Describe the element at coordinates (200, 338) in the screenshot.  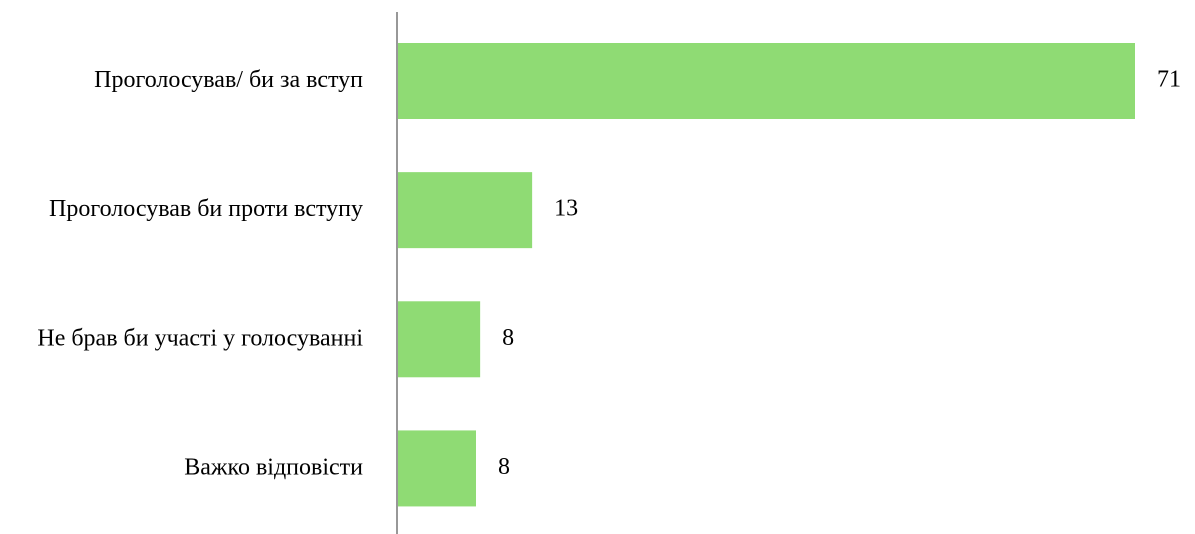
I see `category-label: Не брав би участі у голосуванні` at that location.